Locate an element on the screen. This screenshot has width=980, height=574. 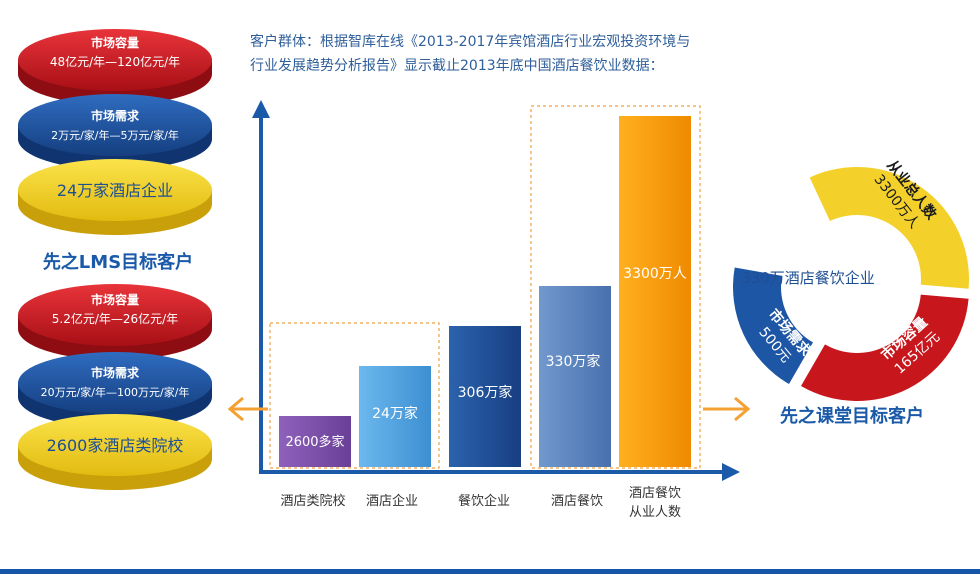
disc-value: 20万元/家/年—100万元/家/年 is located at coordinates (115, 392).